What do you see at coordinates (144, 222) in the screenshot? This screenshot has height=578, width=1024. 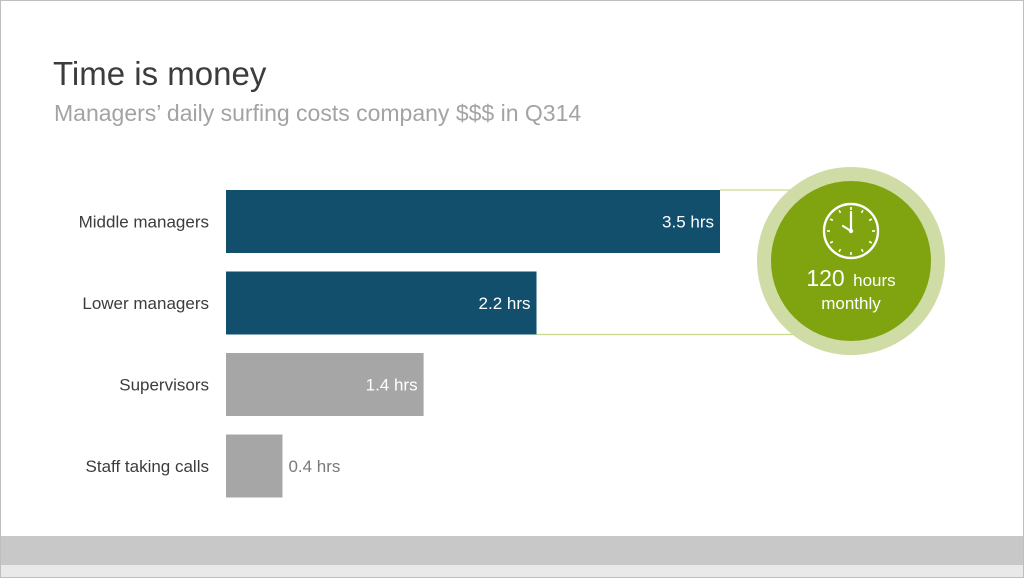 I see `category-label-0: Middle managers` at bounding box center [144, 222].